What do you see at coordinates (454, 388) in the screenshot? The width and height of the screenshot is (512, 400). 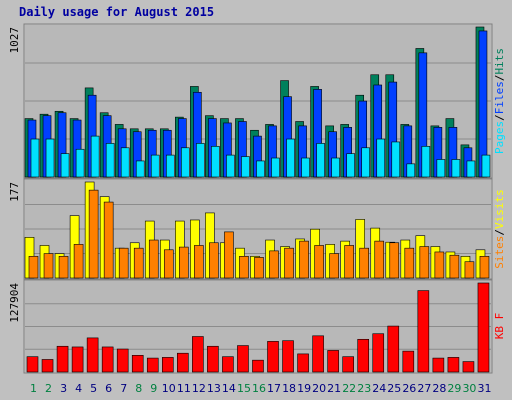 I see `x-tick-label-day-29: 29` at bounding box center [454, 388].